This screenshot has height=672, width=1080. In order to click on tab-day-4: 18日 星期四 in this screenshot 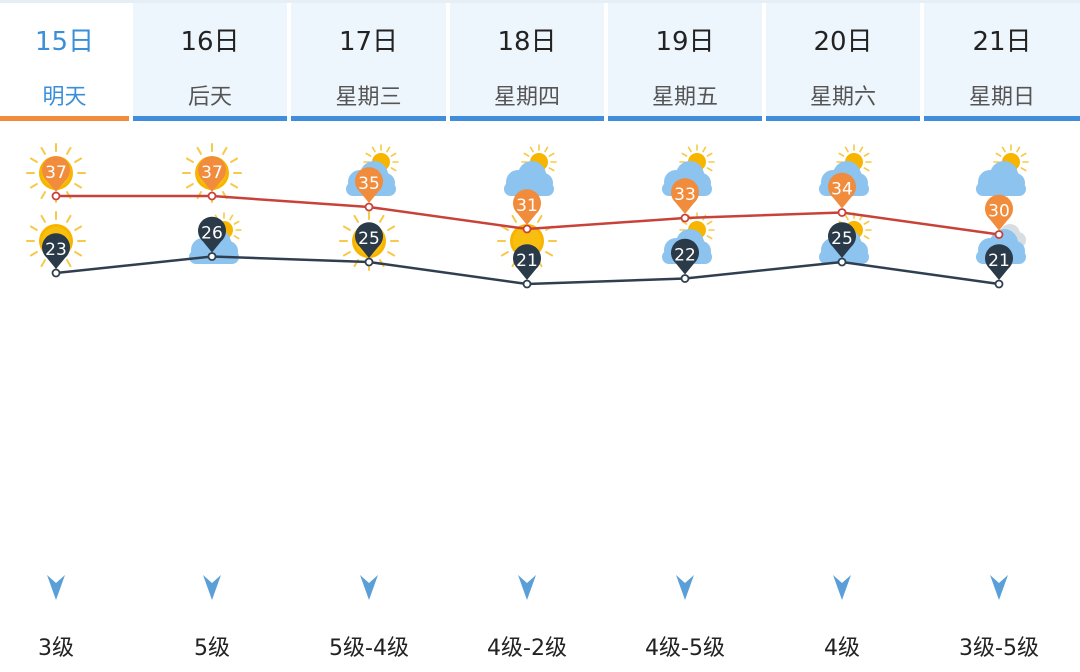, I will do `click(527, 62)`.